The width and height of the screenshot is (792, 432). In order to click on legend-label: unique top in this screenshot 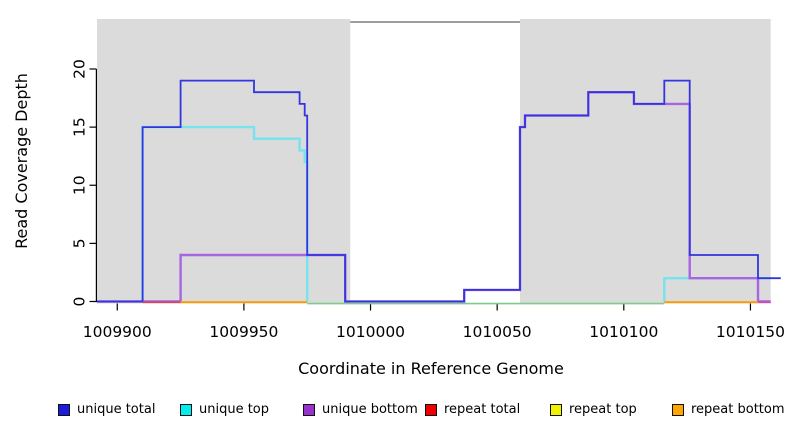, I will do `click(234, 409)`.